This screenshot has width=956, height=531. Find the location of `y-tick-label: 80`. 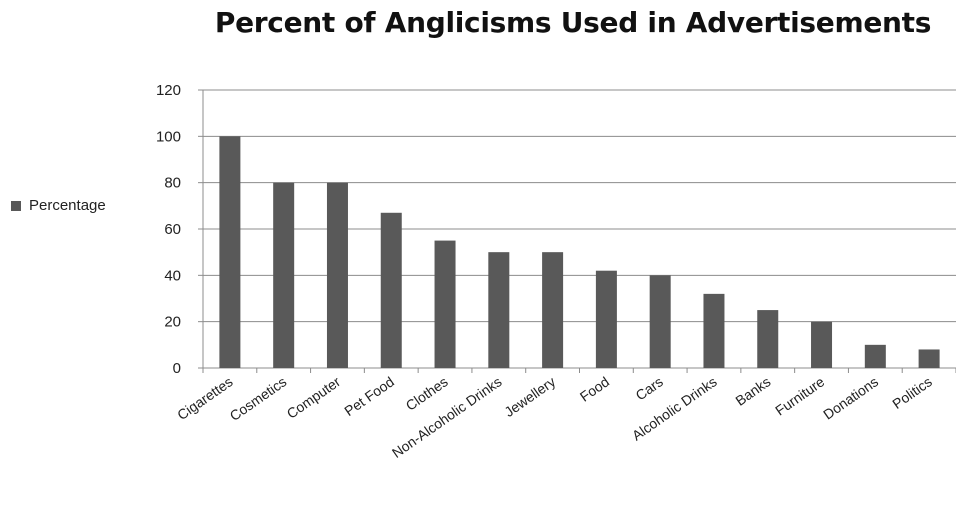

y-tick-label: 80 is located at coordinates (172, 183).